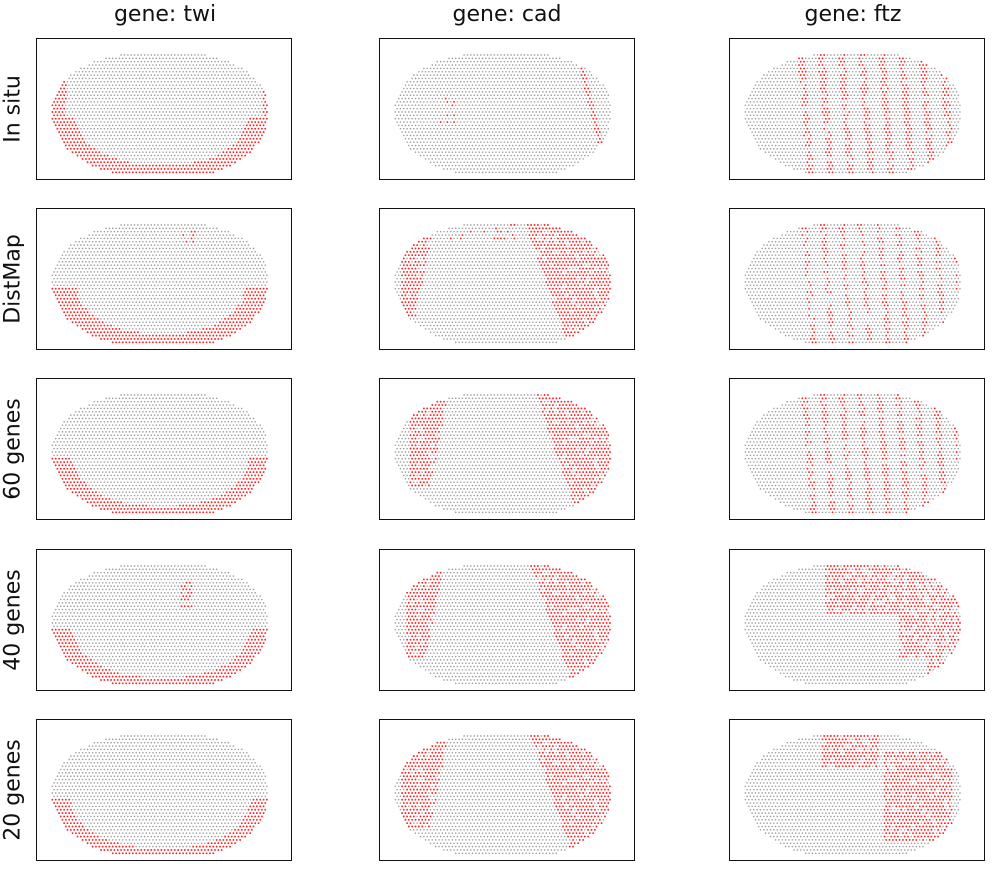 The height and width of the screenshot is (877, 1000). I want to click on panel-20-genes-twi, so click(164, 790).